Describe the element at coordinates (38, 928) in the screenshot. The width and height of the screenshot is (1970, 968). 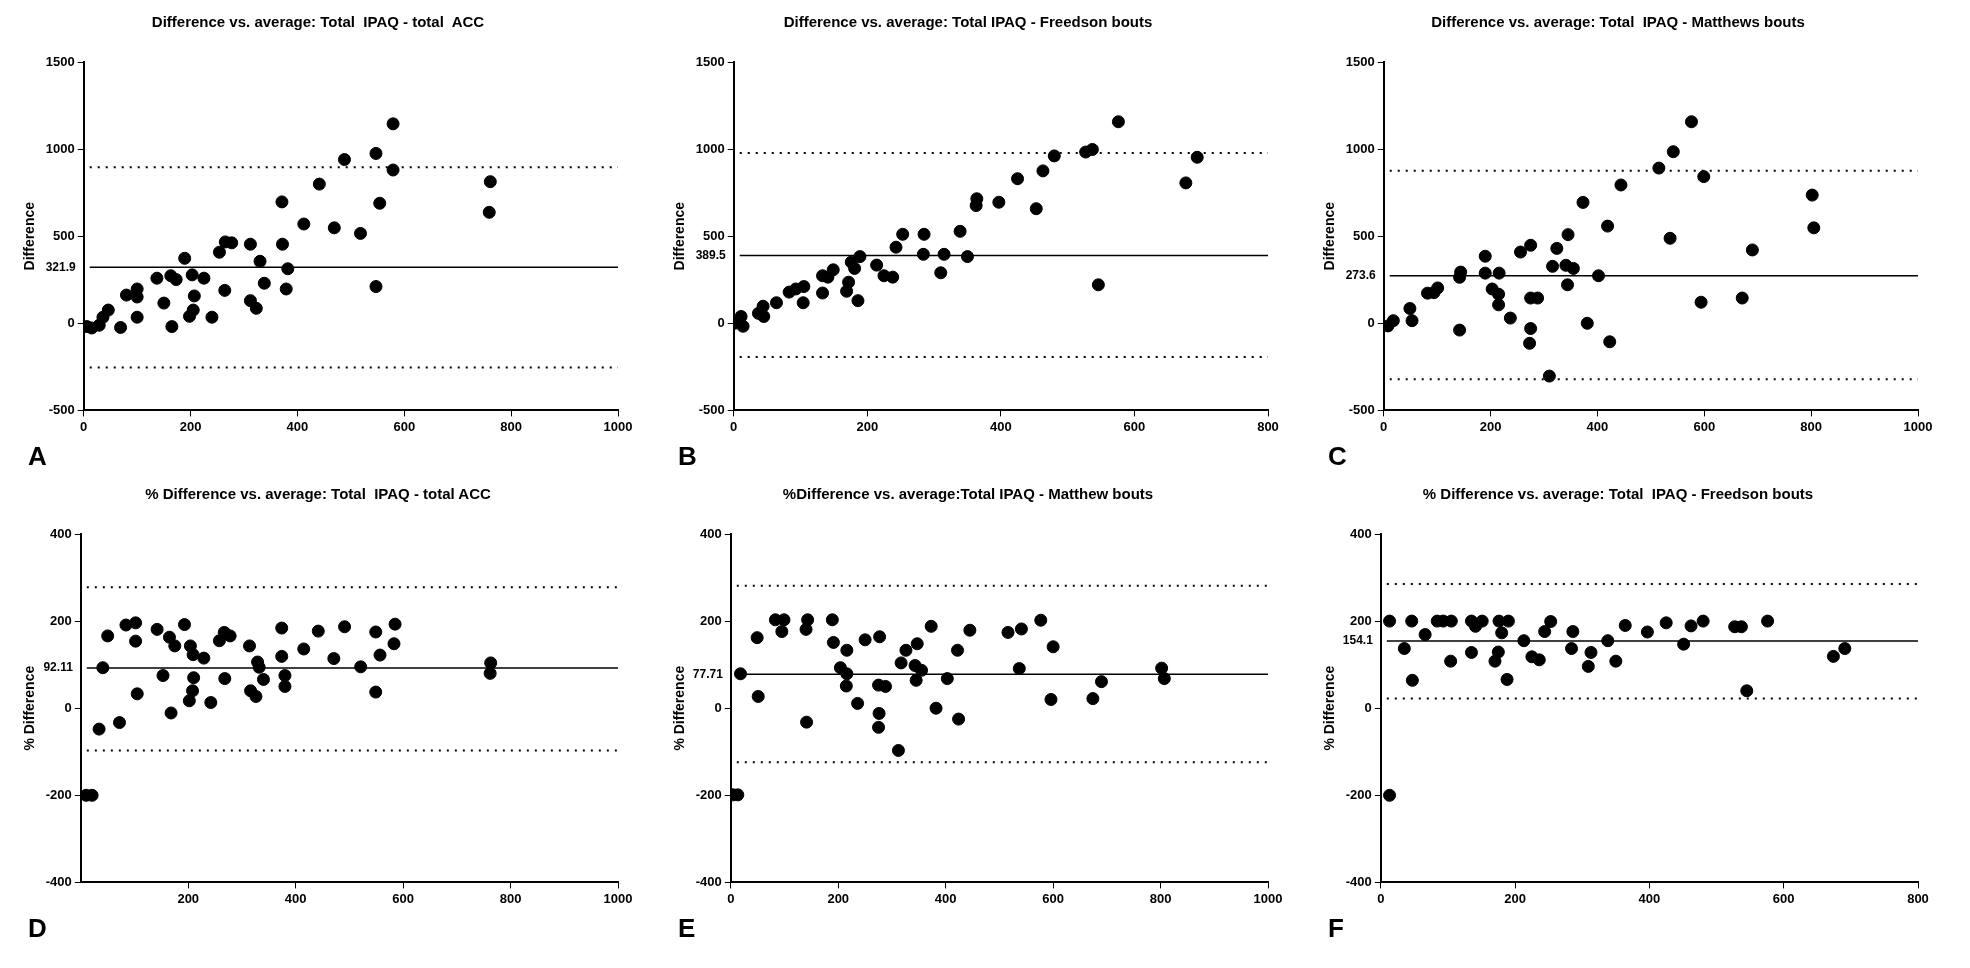
I see `text: D` at that location.